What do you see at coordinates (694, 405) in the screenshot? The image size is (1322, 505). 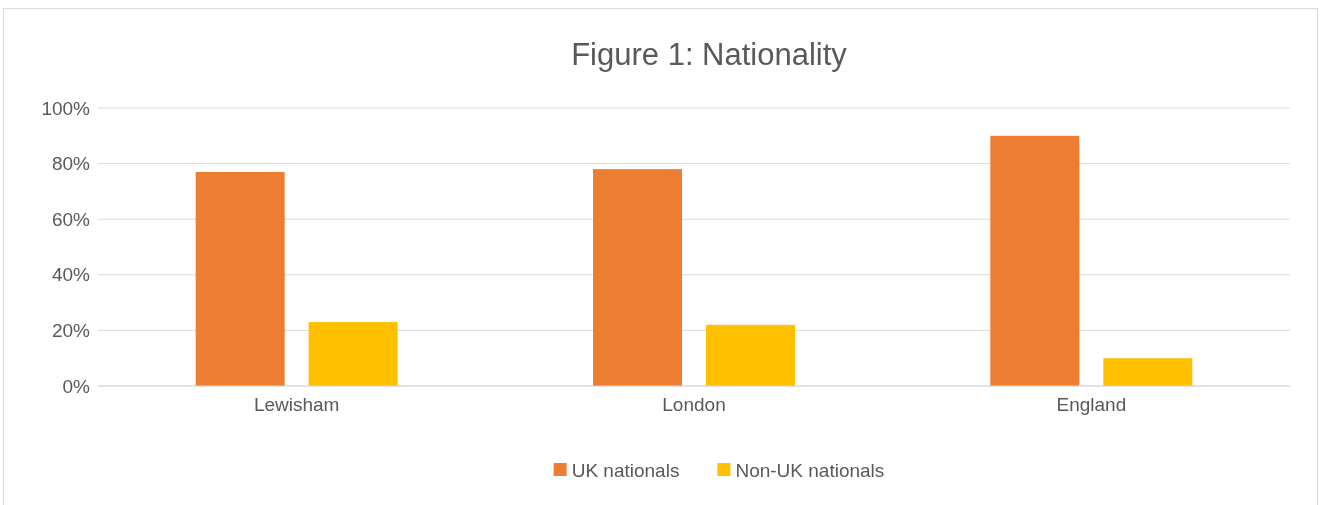 I see `x-tick-label: London` at bounding box center [694, 405].